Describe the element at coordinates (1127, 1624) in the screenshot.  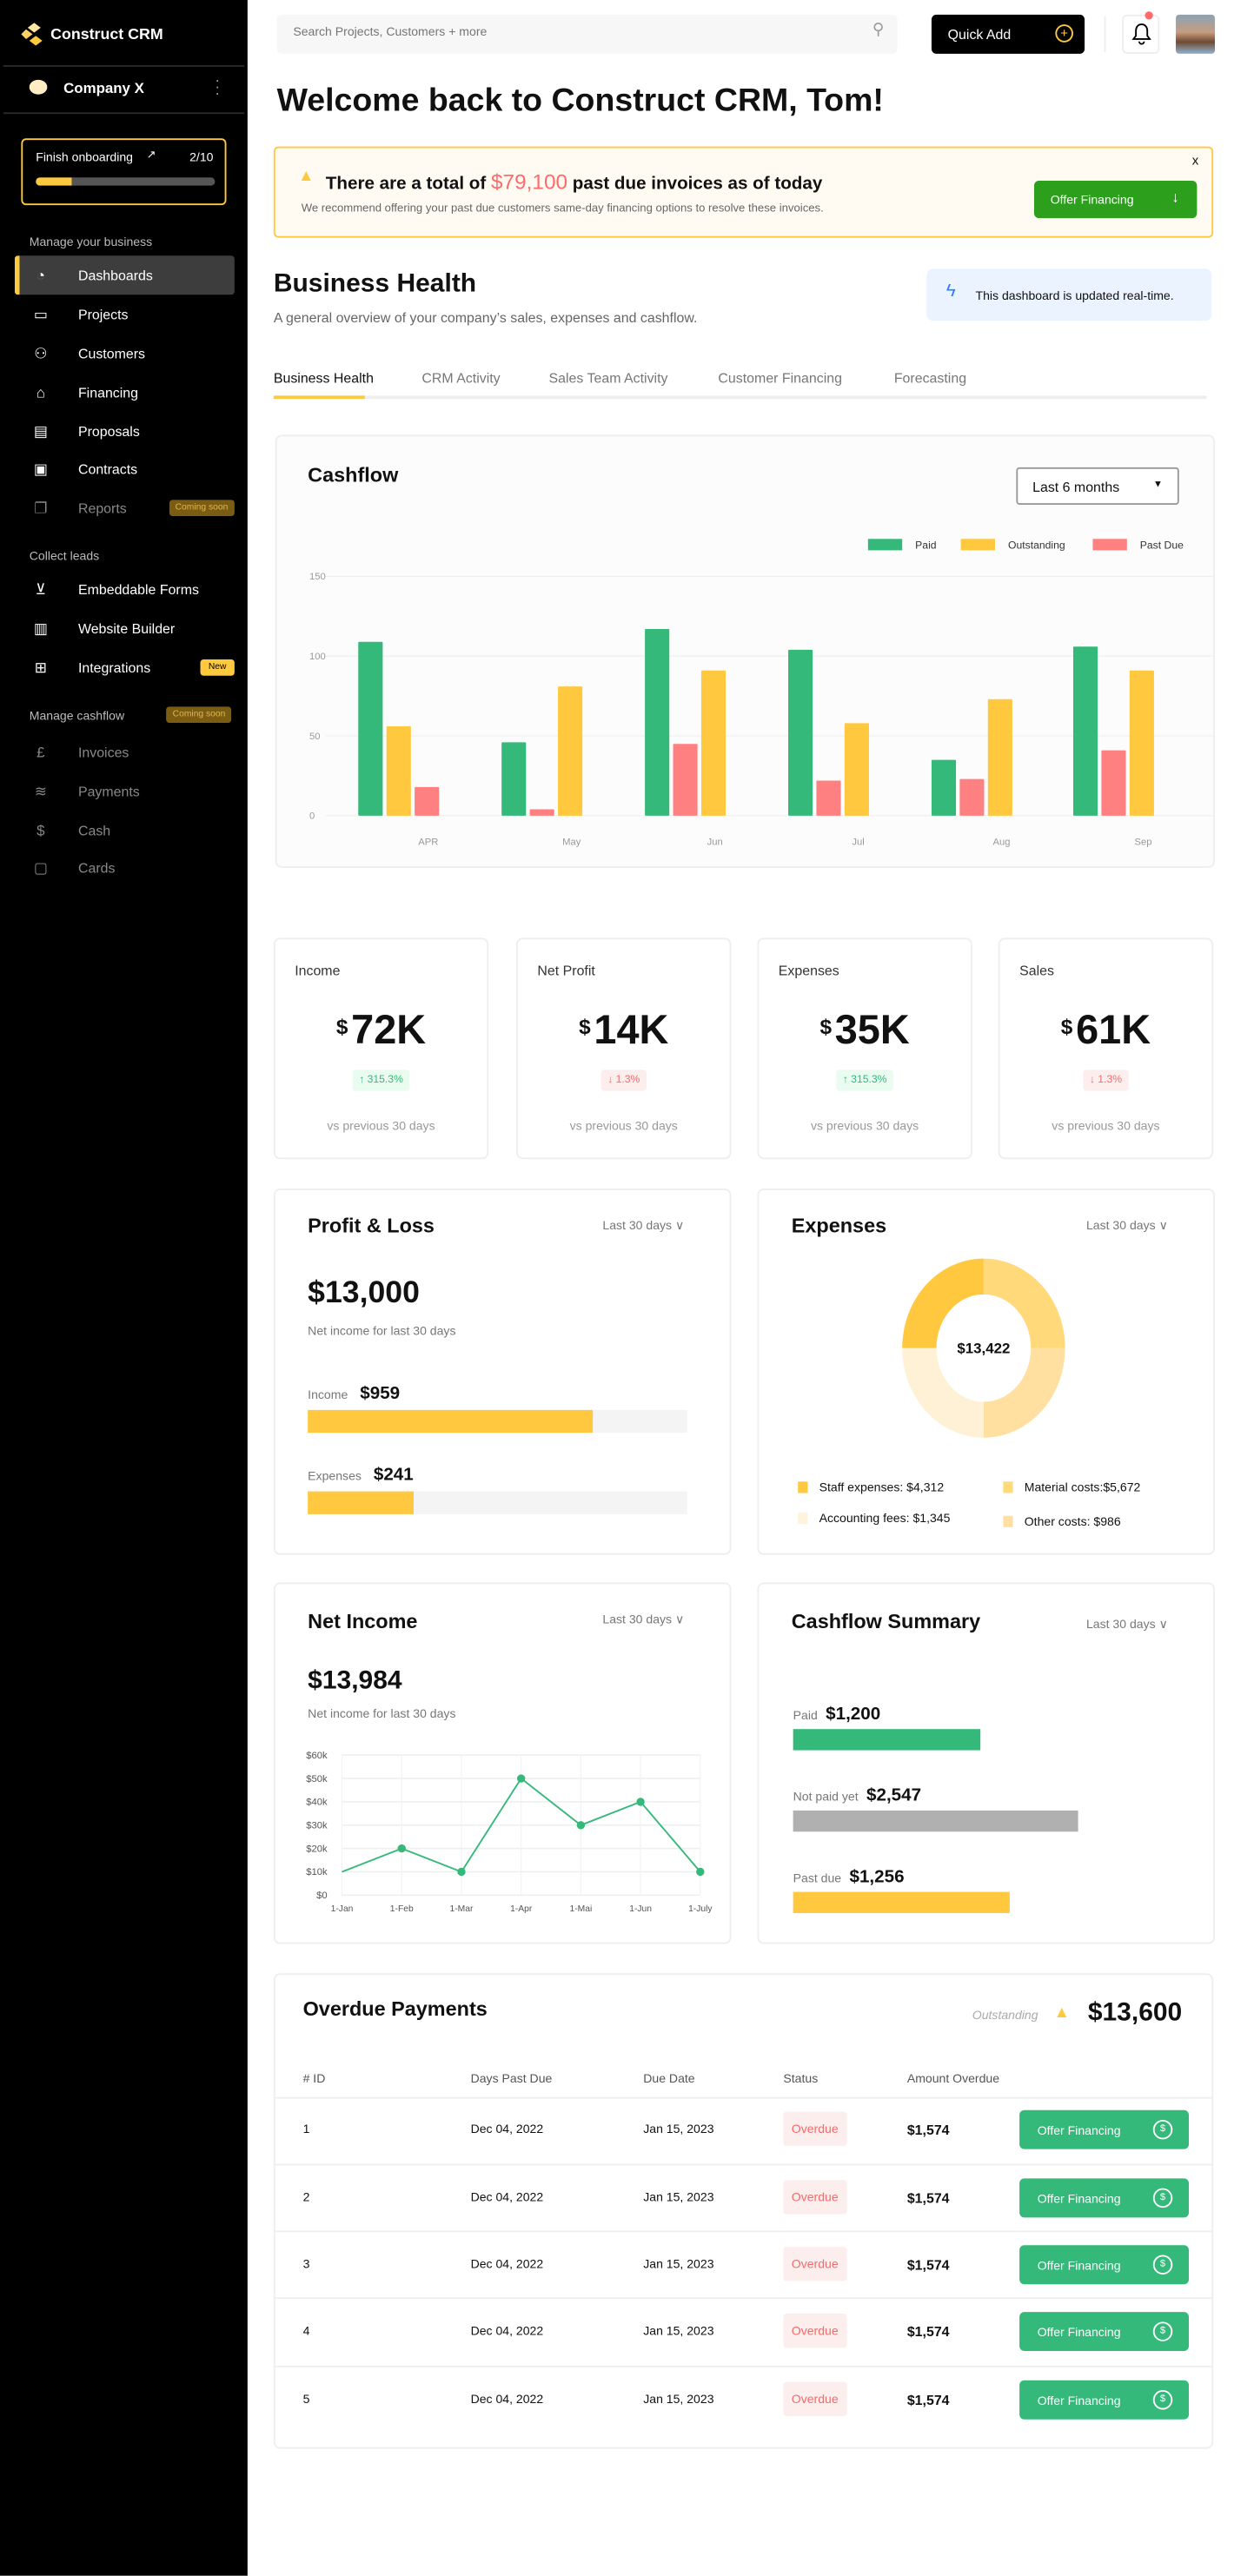
I see `cashflow-summary-range: Last 30 days ∨` at that location.